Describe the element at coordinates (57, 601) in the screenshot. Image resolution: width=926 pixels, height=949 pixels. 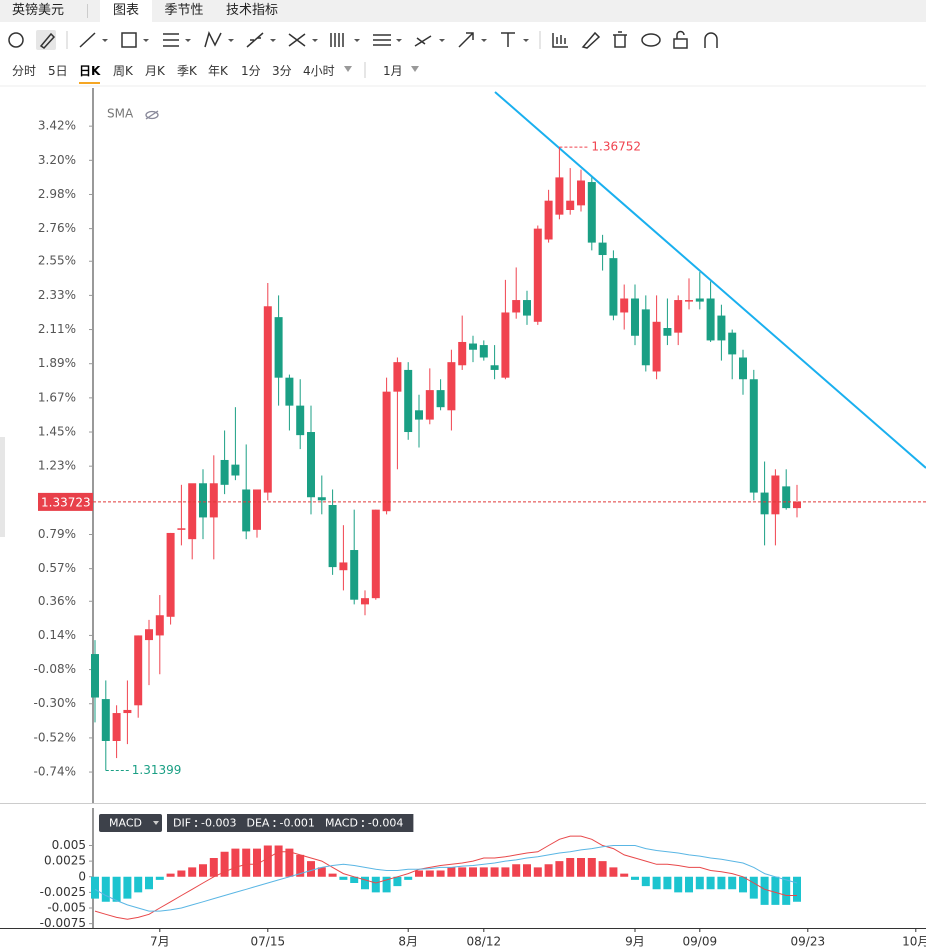
I see `y-tick-label: 0.36%` at that location.